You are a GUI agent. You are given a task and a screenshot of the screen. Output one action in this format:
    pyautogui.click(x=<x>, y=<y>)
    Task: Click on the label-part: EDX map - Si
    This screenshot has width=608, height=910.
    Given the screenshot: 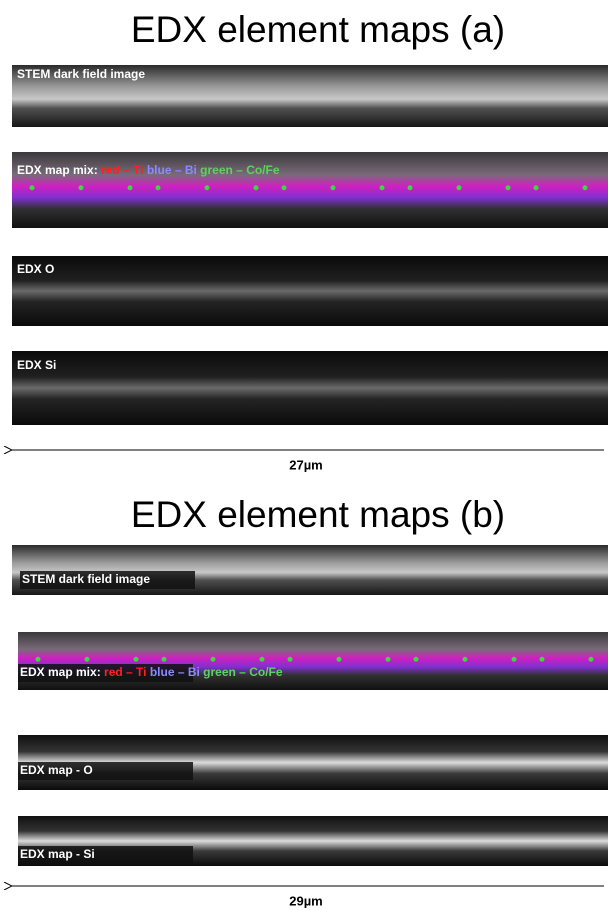 What is the action you would take?
    pyautogui.click(x=57, y=854)
    